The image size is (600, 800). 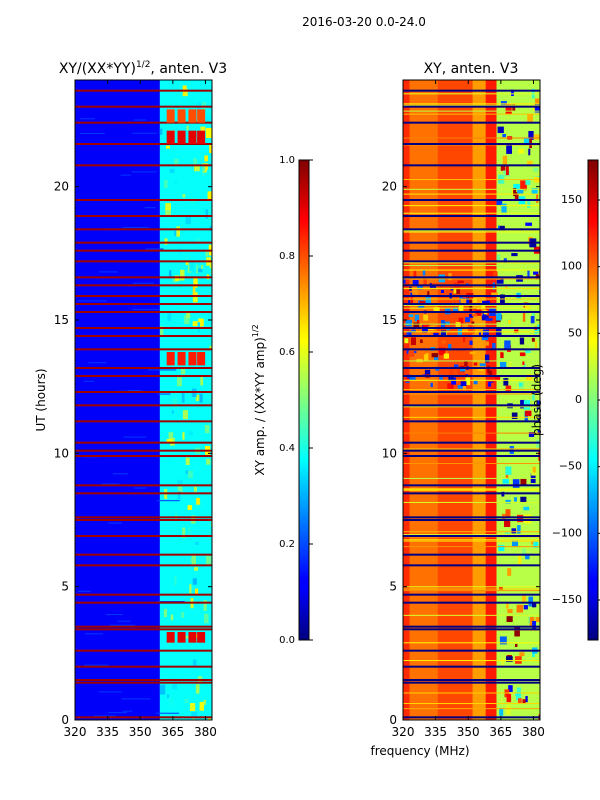 I want to click on y-tick-label: 15, so click(x=61, y=320).